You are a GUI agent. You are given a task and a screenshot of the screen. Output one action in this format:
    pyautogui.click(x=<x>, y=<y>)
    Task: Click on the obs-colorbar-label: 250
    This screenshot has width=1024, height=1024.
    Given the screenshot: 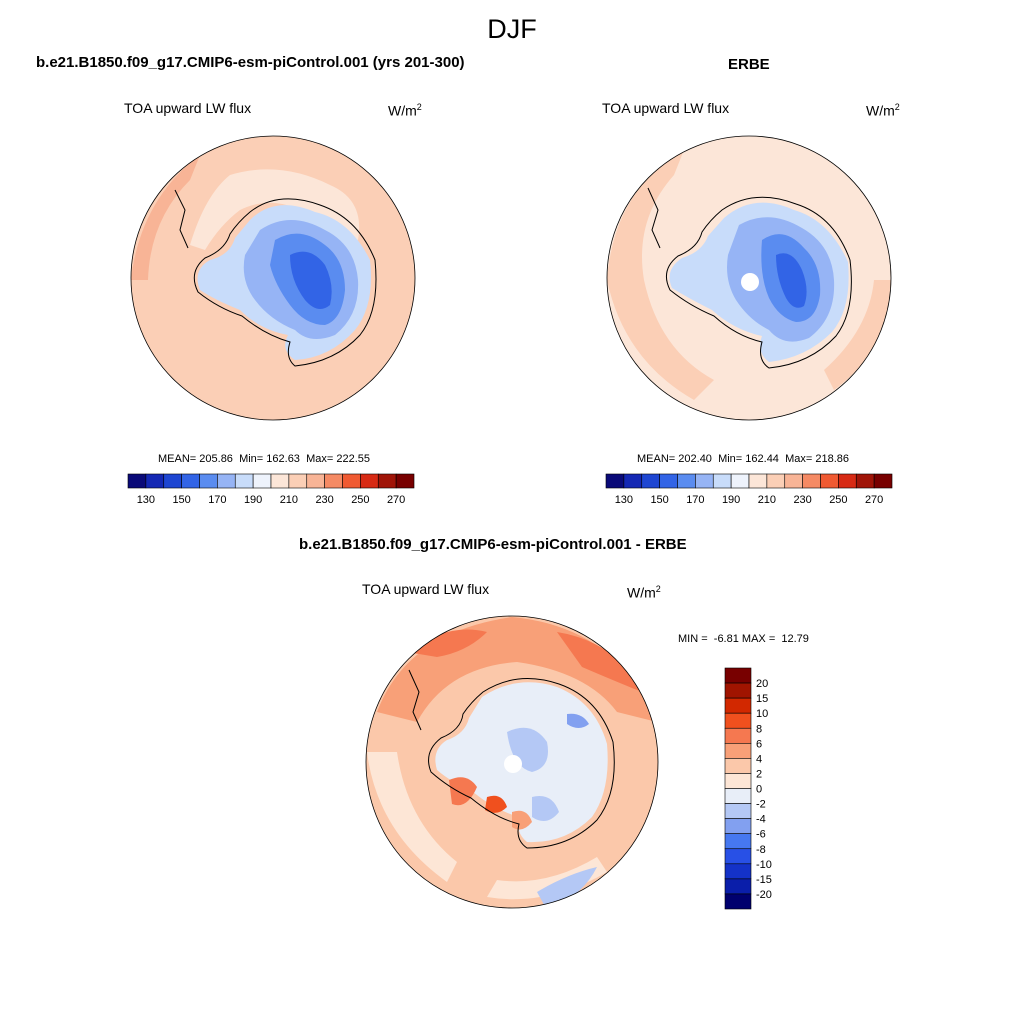 What is the action you would take?
    pyautogui.click(x=838, y=500)
    